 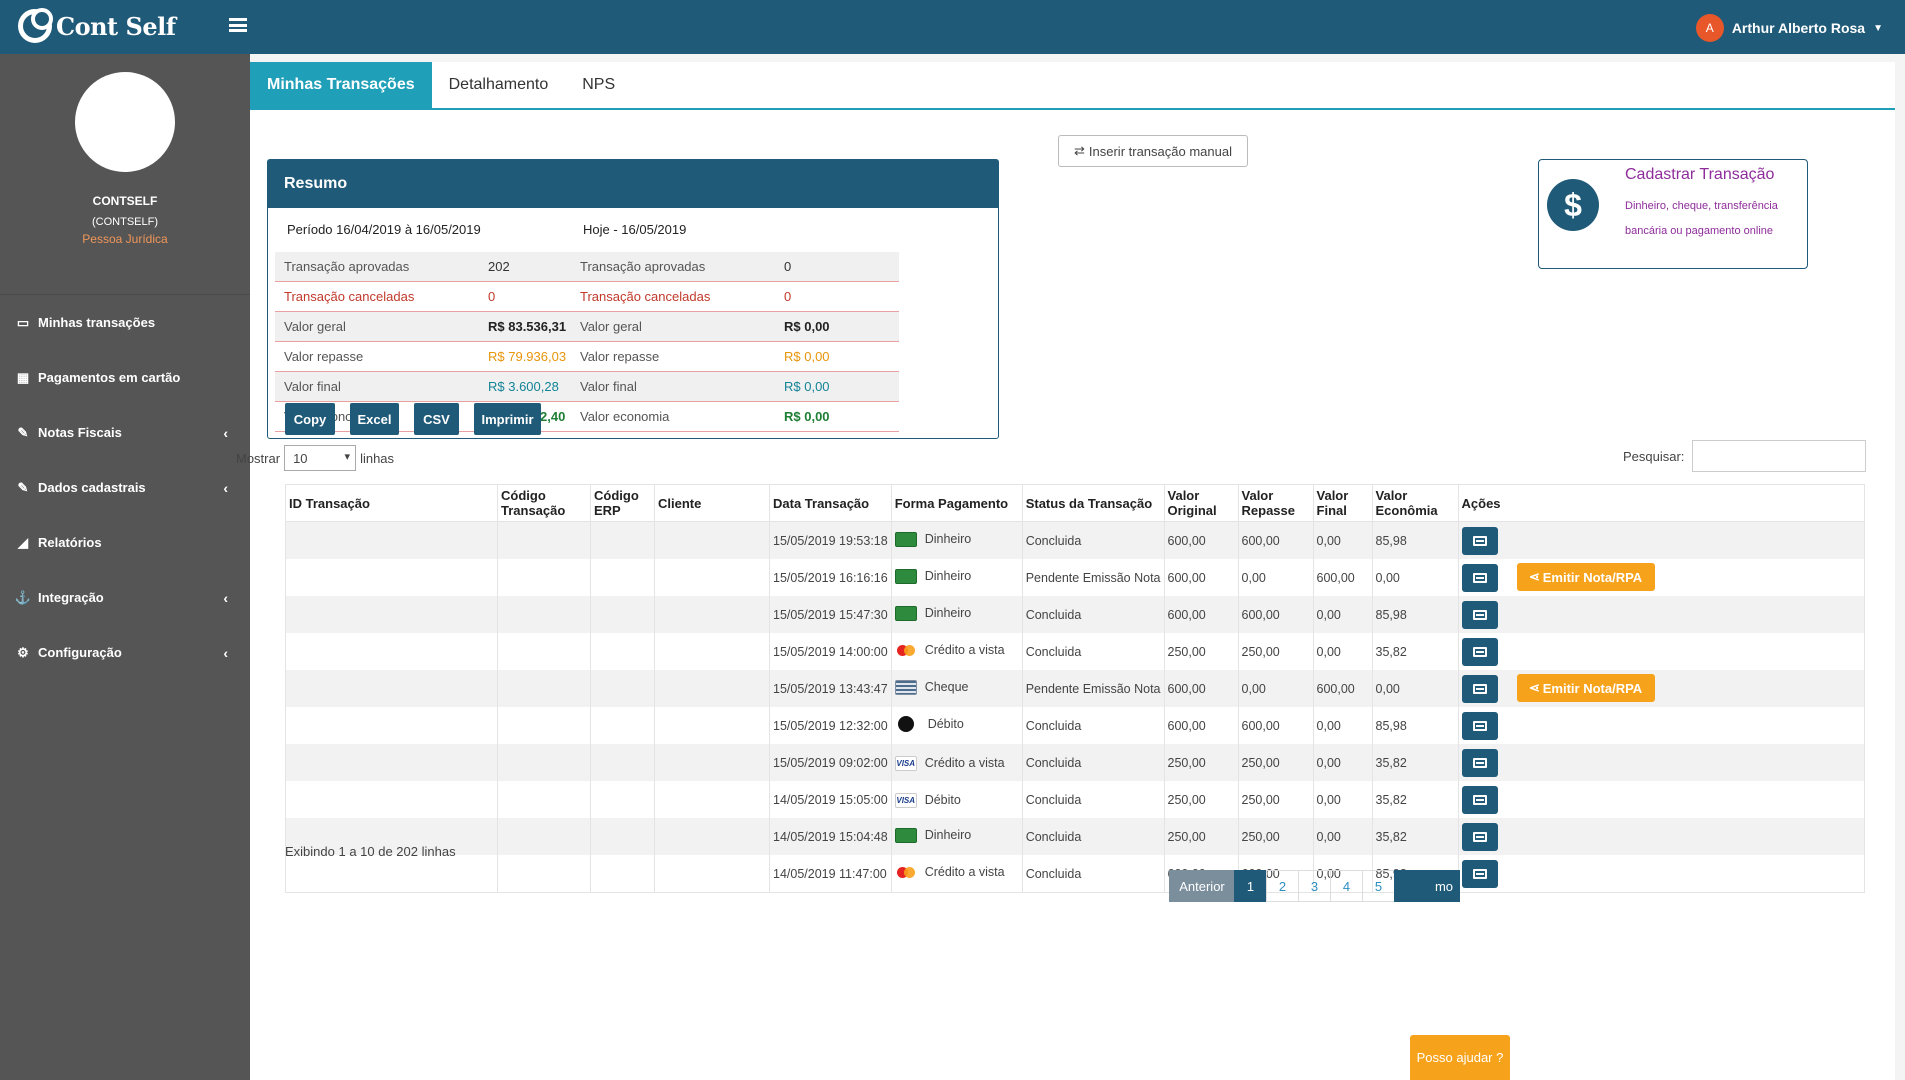 I want to click on summary-row: Transação canceladas 0, so click(x=439, y=297).